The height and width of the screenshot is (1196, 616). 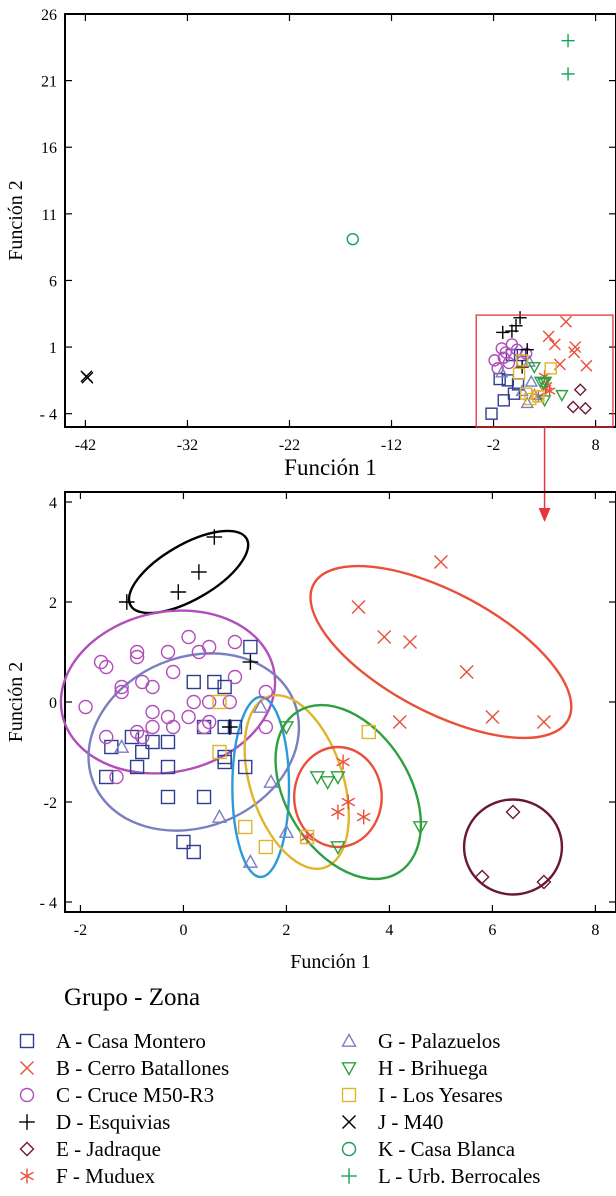 What do you see at coordinates (16, 220) in the screenshot?
I see `y-axis-title: Función 2` at bounding box center [16, 220].